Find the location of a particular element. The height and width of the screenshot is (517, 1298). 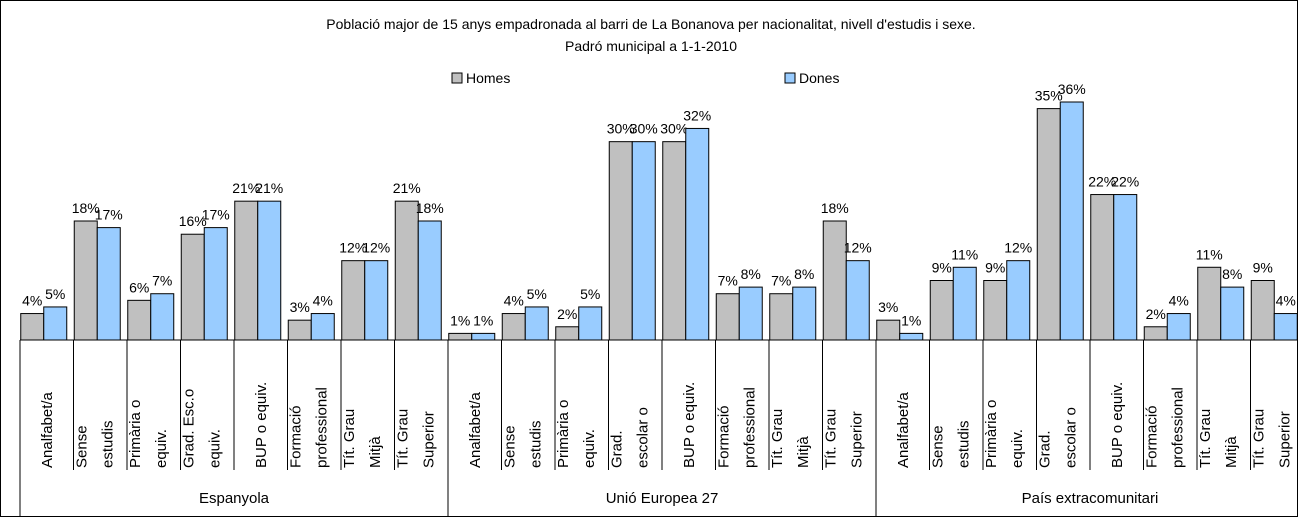

data-label: 12% is located at coordinates (376, 248).